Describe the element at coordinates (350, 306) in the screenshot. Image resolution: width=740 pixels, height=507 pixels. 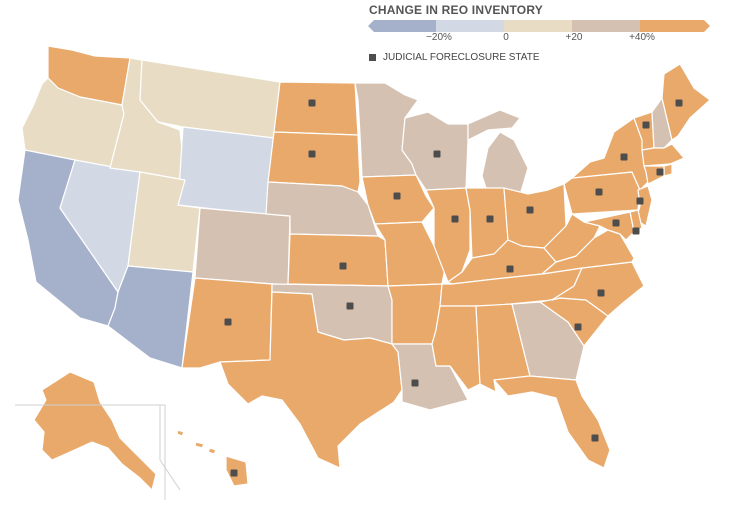
I see `judicial-marker-OK` at that location.